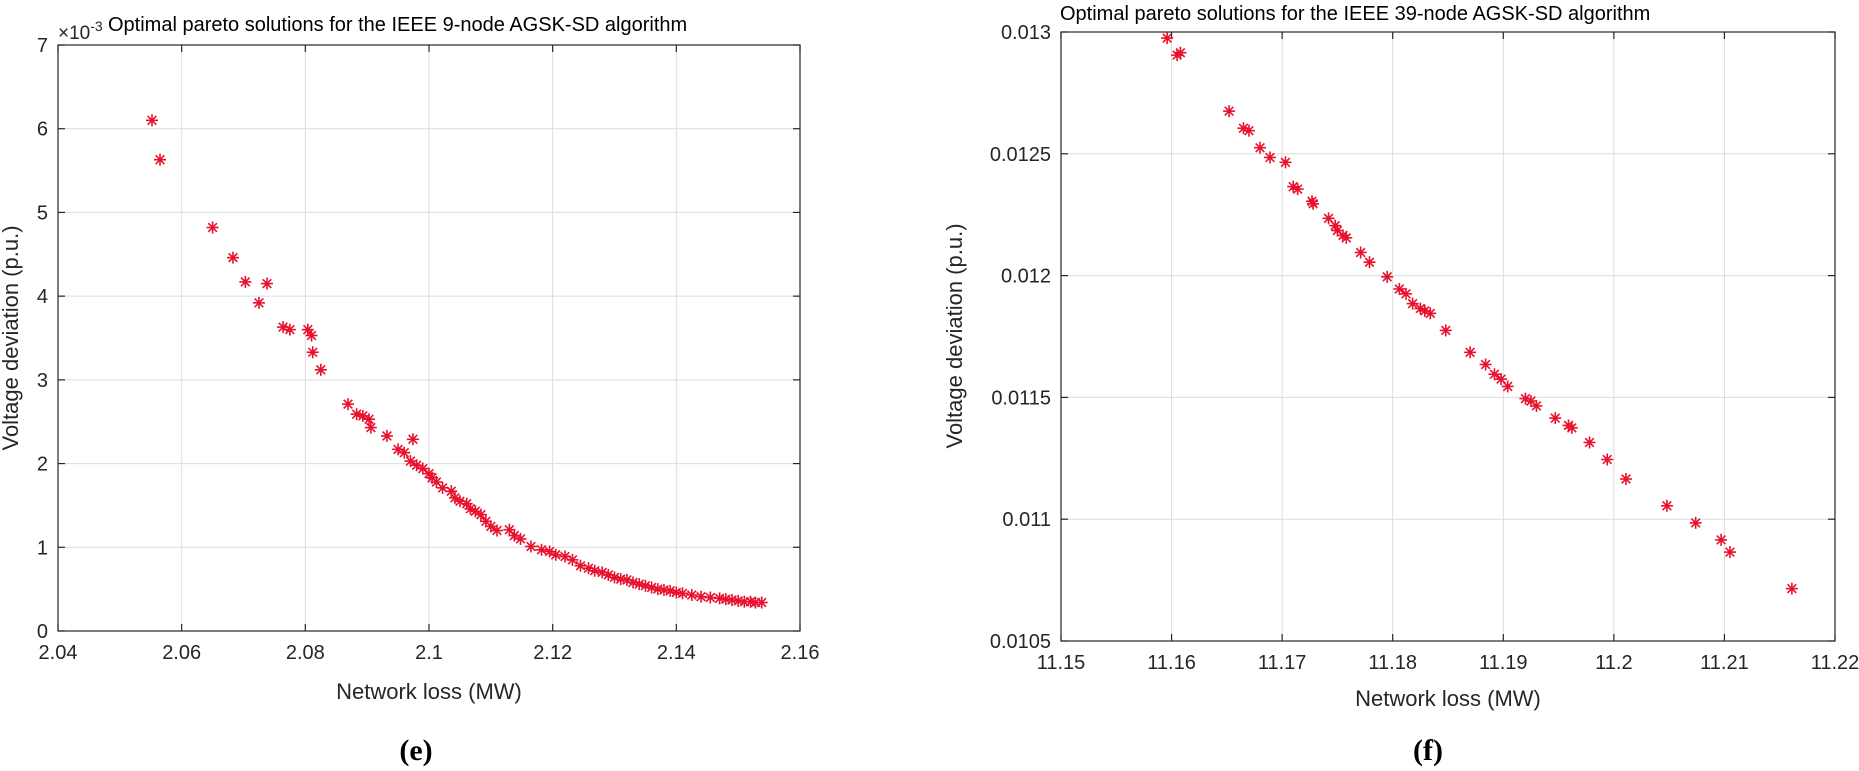 The image size is (1859, 771). I want to click on y-axis-label-f: Voltage deviation (p.u.), so click(954, 335).